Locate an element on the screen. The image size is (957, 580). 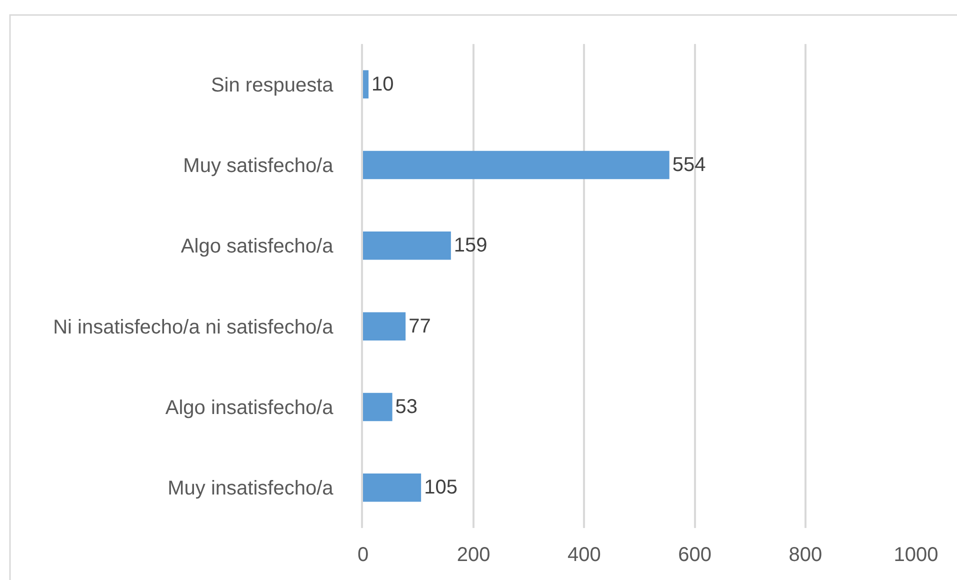
x-tick-label: 0 is located at coordinates (363, 555).